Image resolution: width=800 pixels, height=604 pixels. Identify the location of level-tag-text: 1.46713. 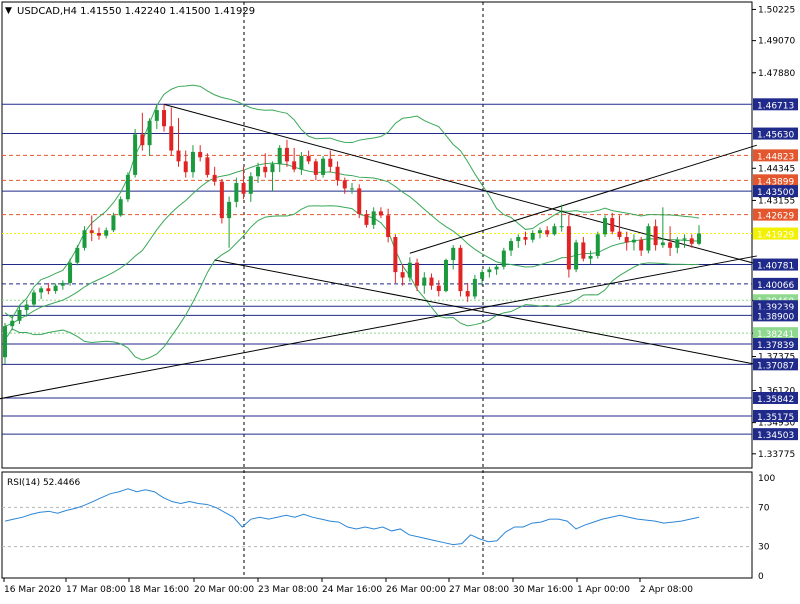
(775, 106).